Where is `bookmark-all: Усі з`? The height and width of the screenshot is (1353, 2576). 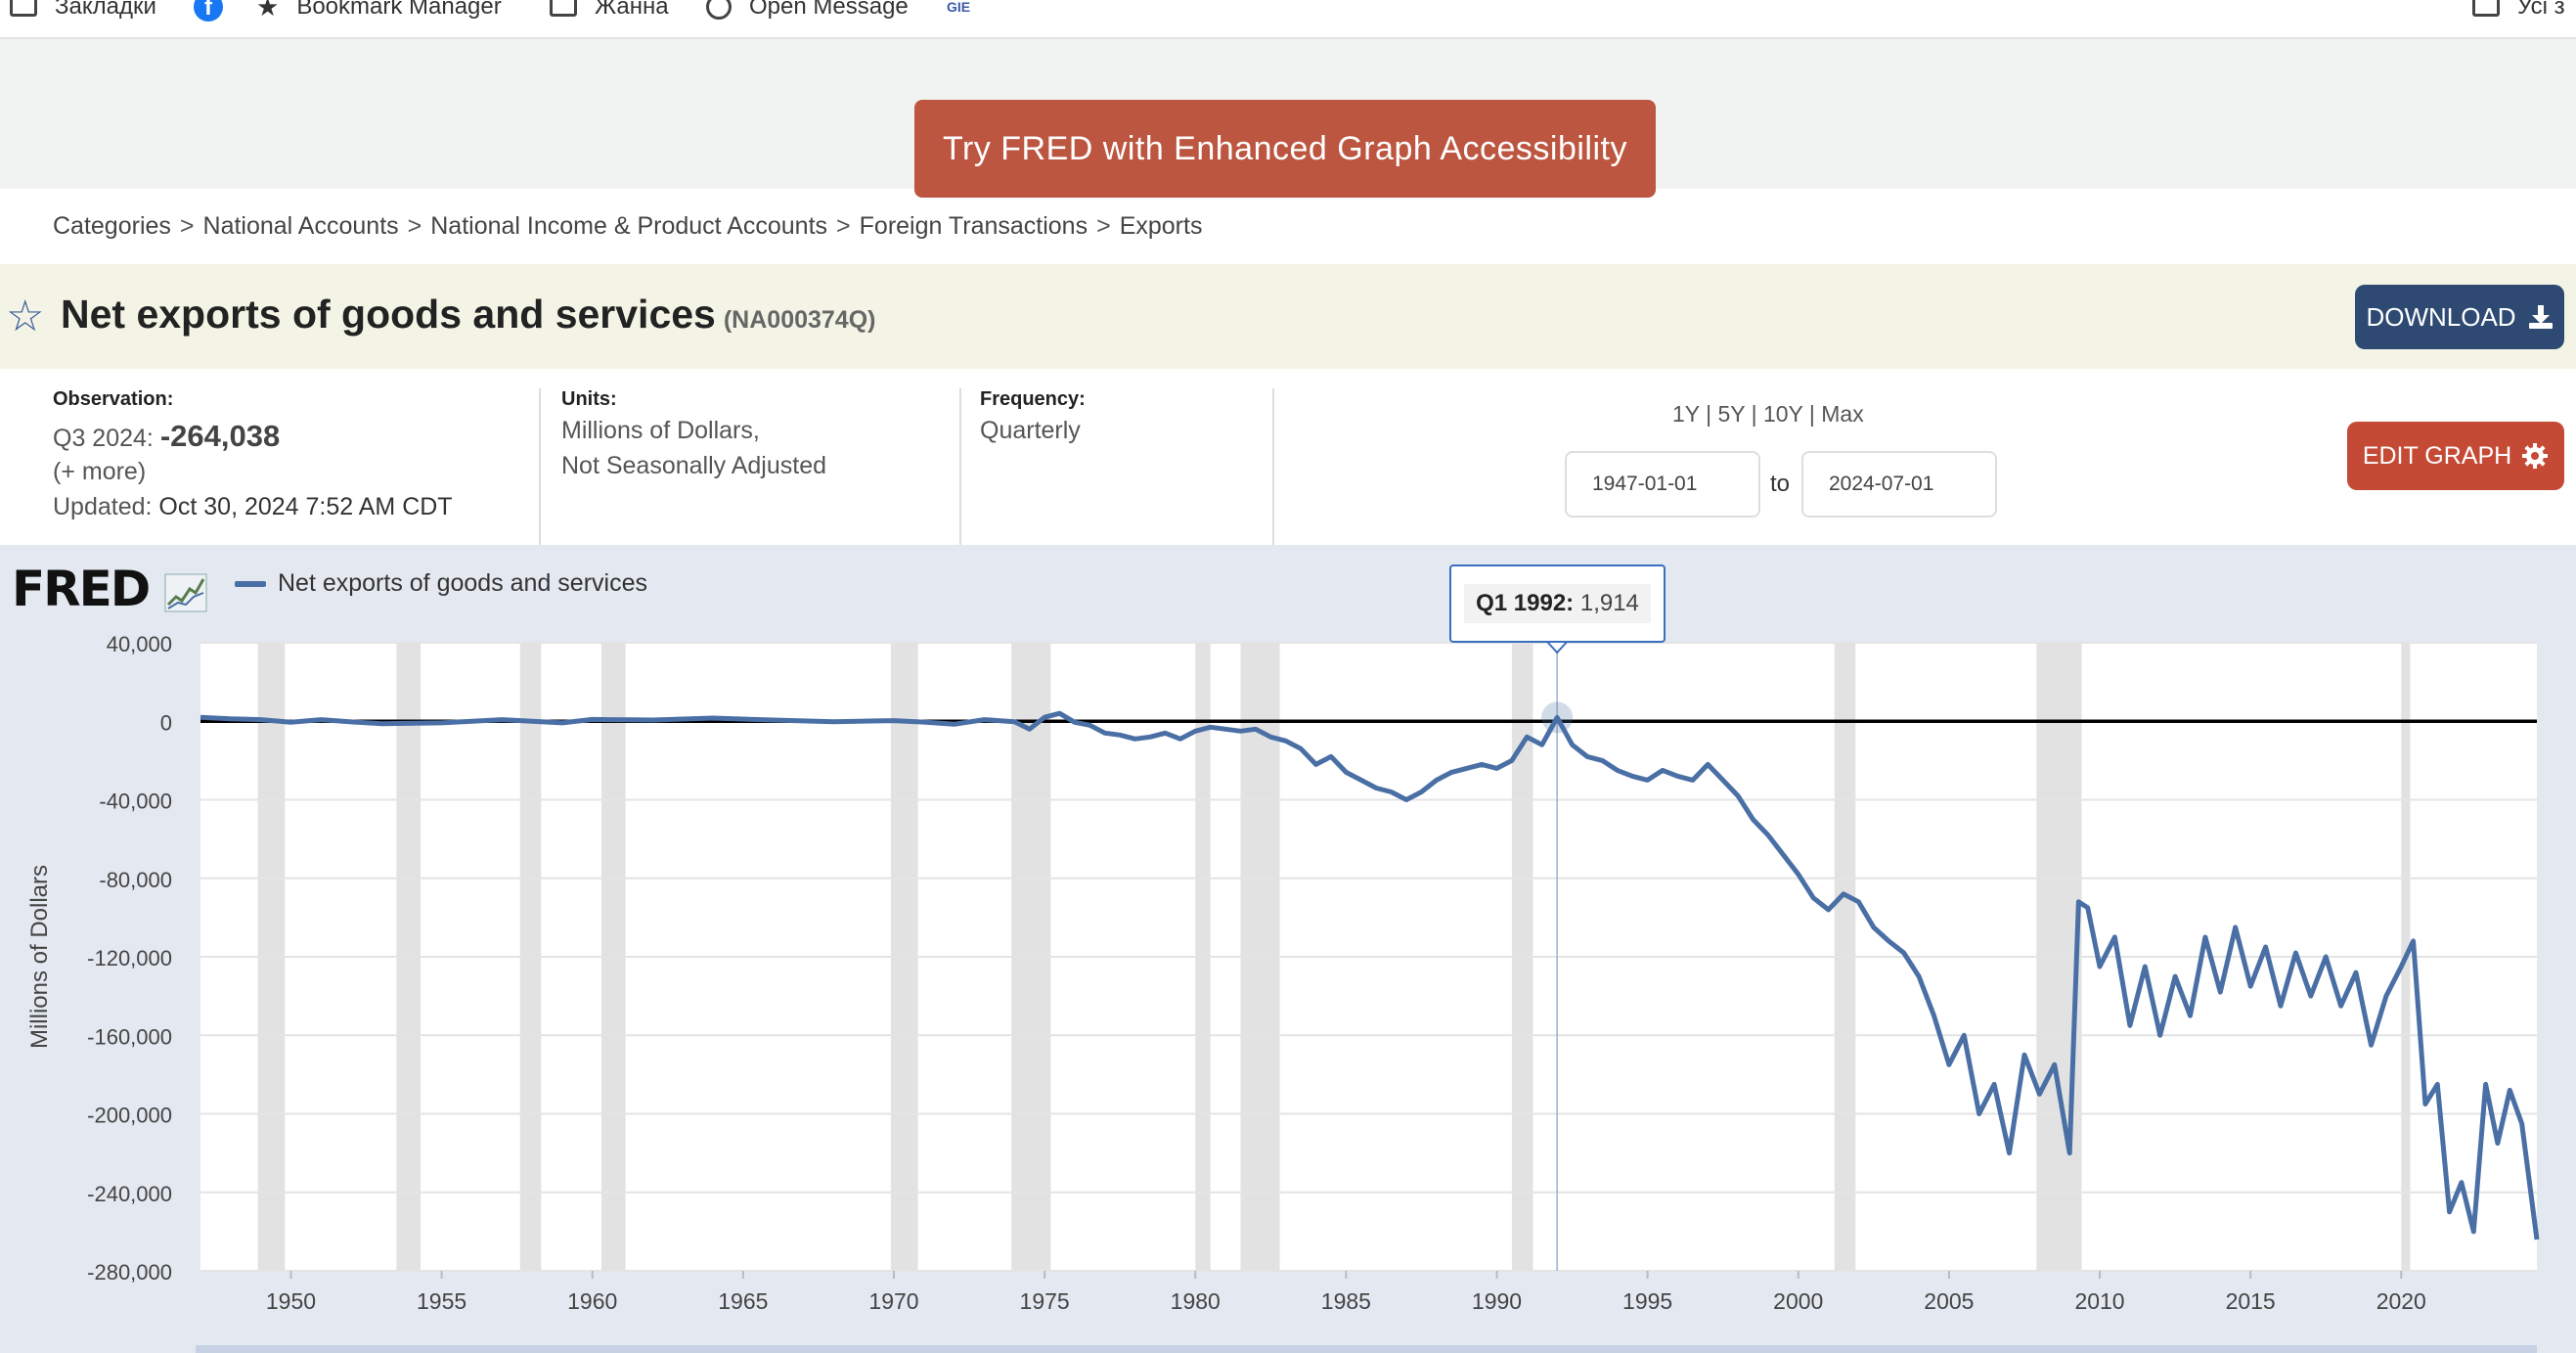 bookmark-all: Усі з is located at coordinates (2518, 11).